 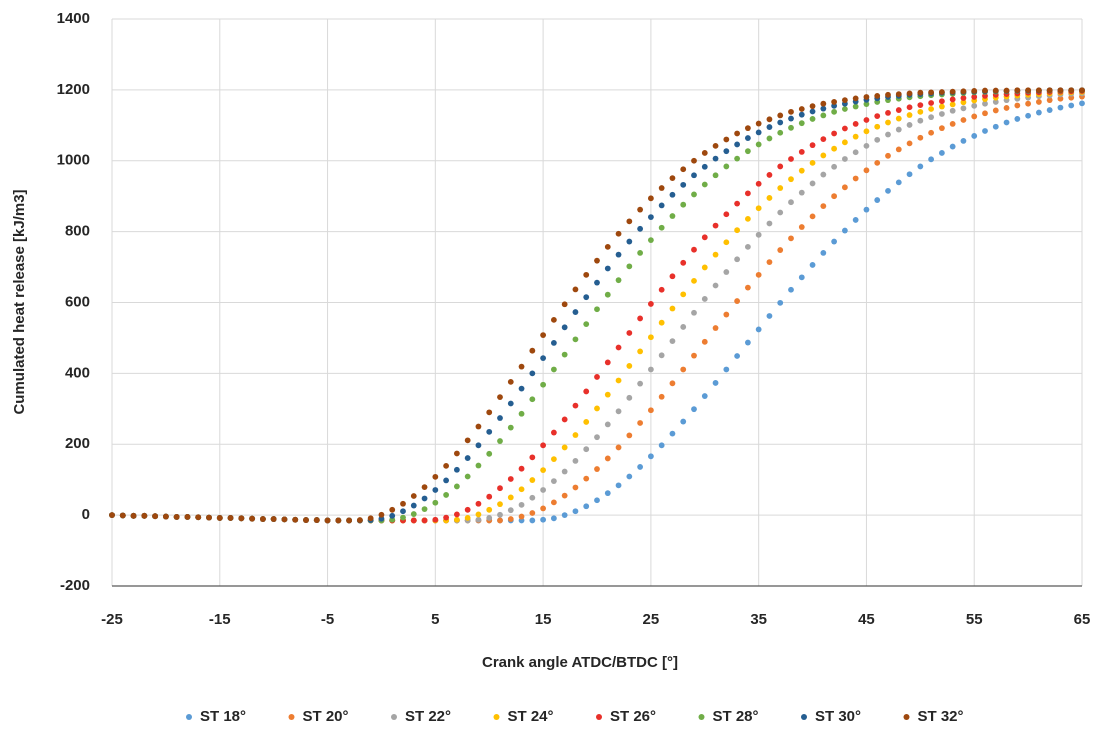 What do you see at coordinates (19, 301) in the screenshot?
I see `y-axis-title: Cumulated heat release [kJ/m3]` at bounding box center [19, 301].